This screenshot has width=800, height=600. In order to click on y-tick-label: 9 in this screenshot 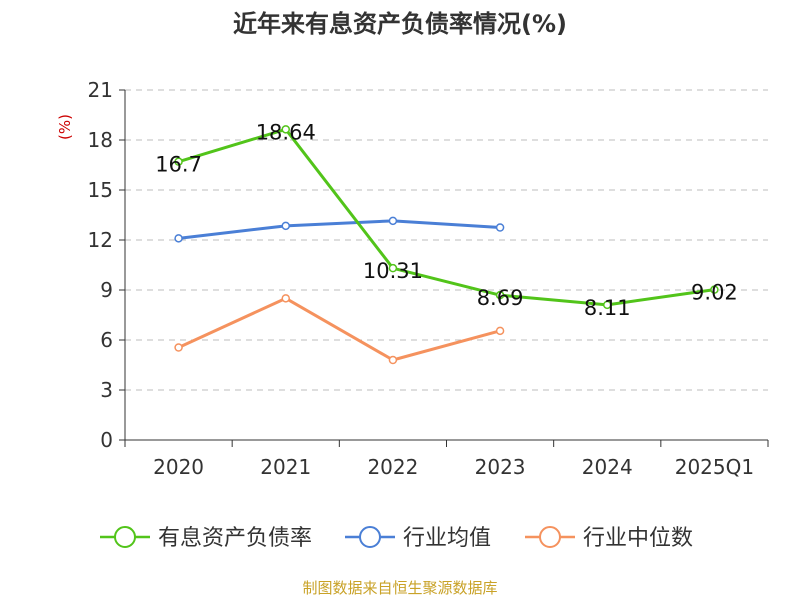, I will do `click(106, 290)`.